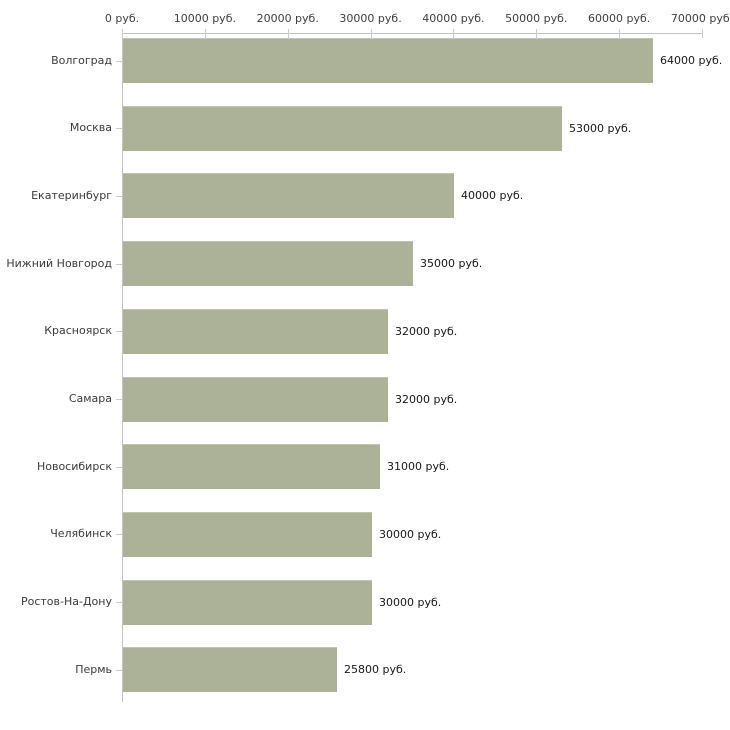  I want to click on category-label: Пермь, so click(93, 669).